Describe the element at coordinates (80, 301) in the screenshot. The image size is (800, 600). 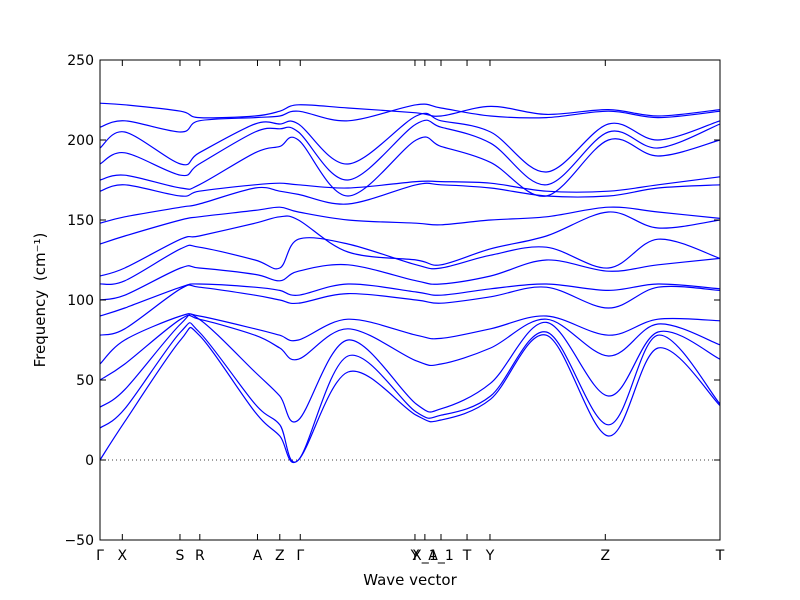
I see `y-tick-label: 100` at that location.